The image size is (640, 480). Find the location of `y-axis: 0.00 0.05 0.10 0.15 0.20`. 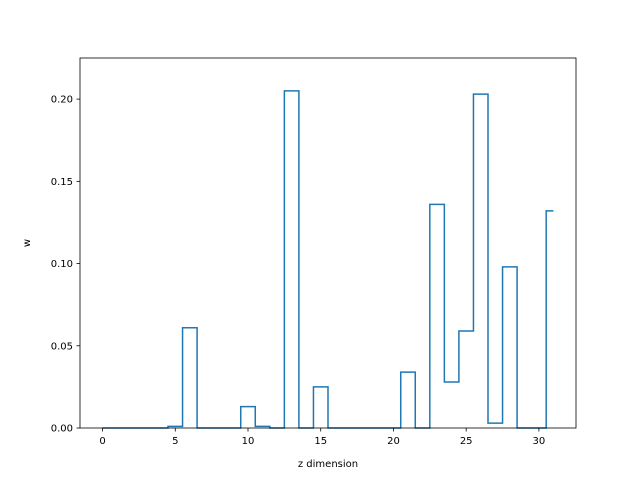

y-axis: 0.00 0.05 0.10 0.15 0.20 is located at coordinates (65, 265).